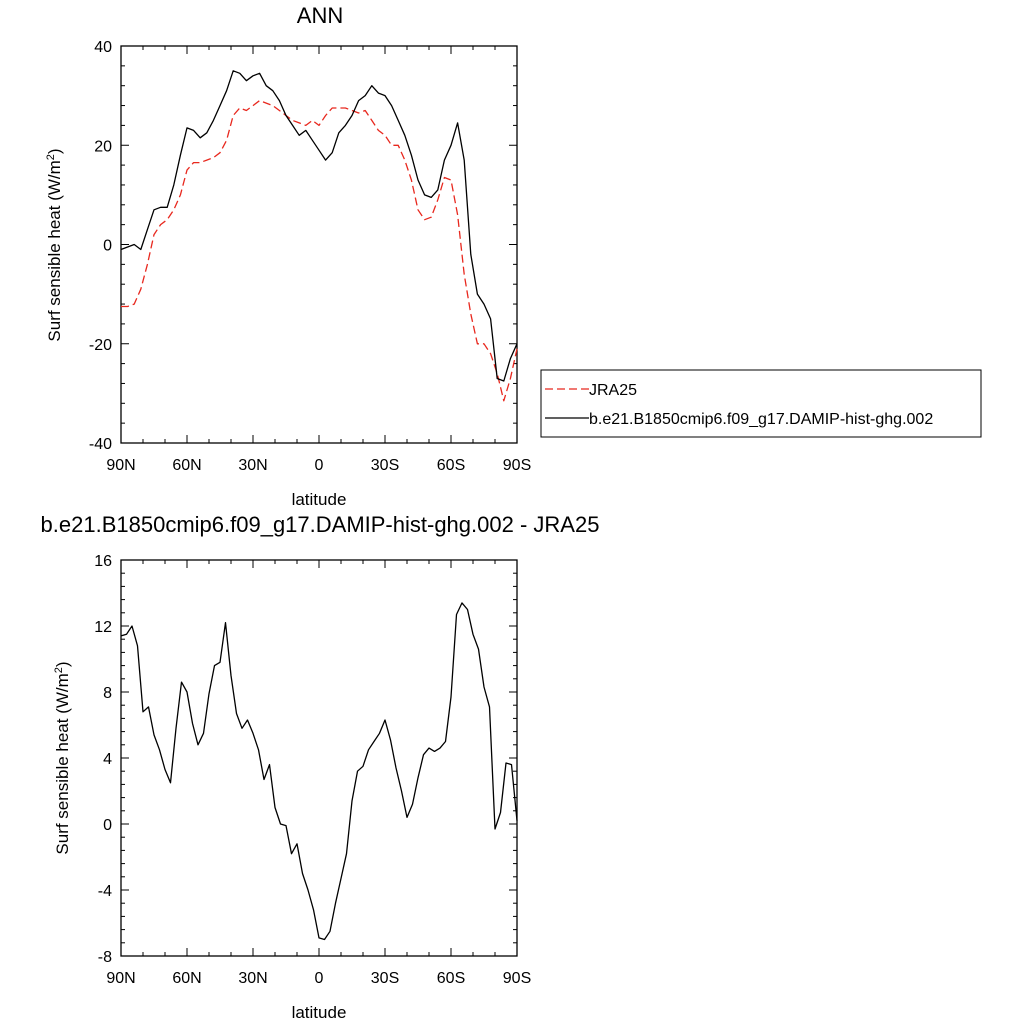 The image size is (1024, 1024). What do you see at coordinates (107, 759) in the screenshot?
I see `y-tick-label: 4` at bounding box center [107, 759].